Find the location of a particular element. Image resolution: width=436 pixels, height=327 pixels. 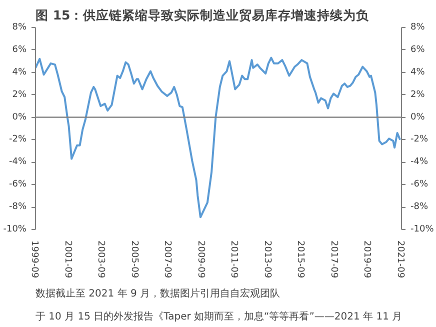

y2-tick-label: 2% is located at coordinates (418, 95).